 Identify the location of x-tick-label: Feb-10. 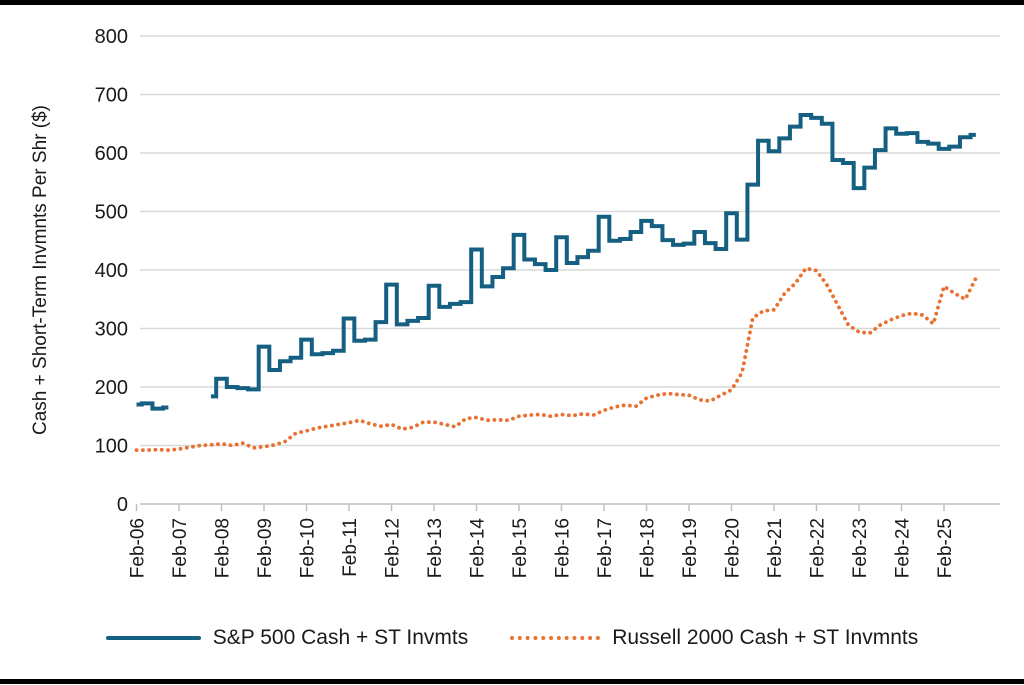
(308, 548).